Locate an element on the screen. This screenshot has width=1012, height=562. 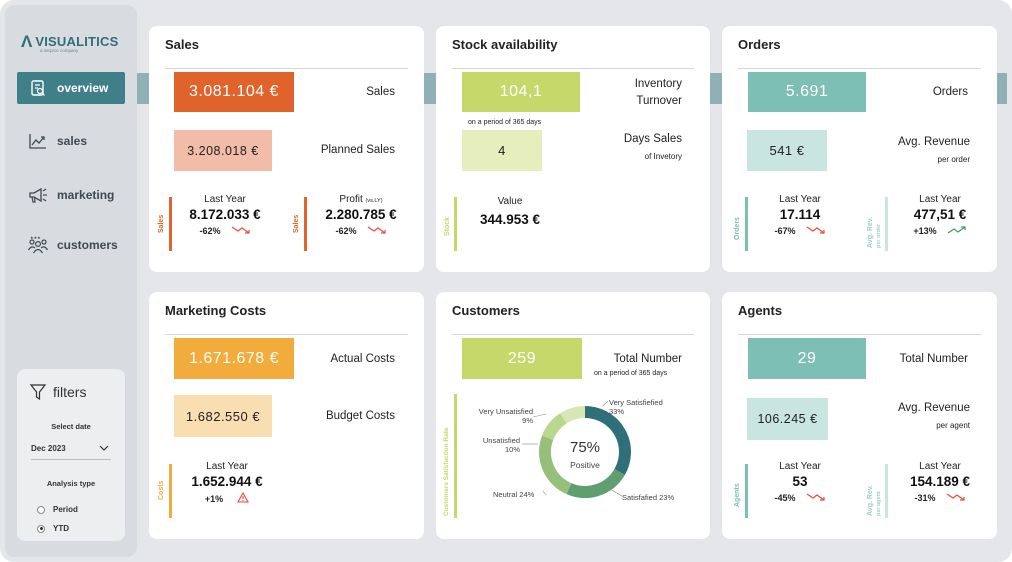
stock-side-bar is located at coordinates (455, 224).